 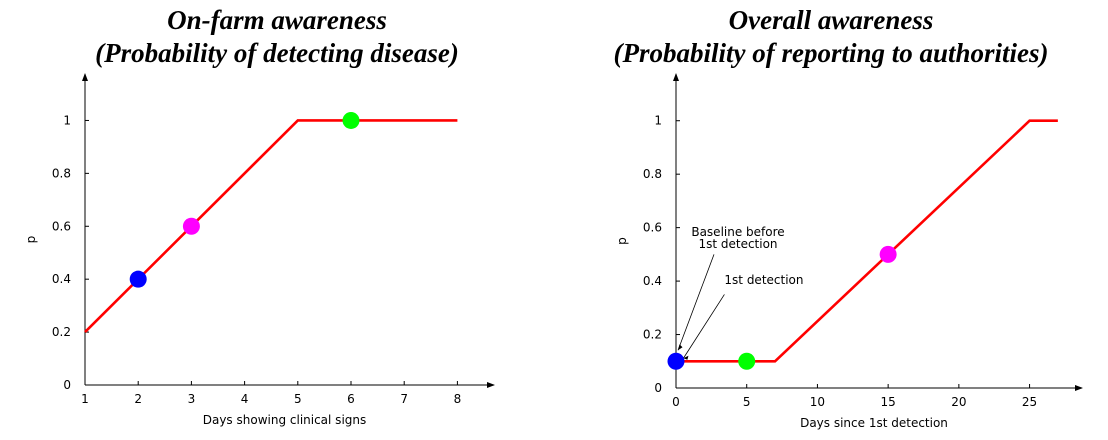 I want to click on x-tick-label: 8, so click(x=458, y=399).